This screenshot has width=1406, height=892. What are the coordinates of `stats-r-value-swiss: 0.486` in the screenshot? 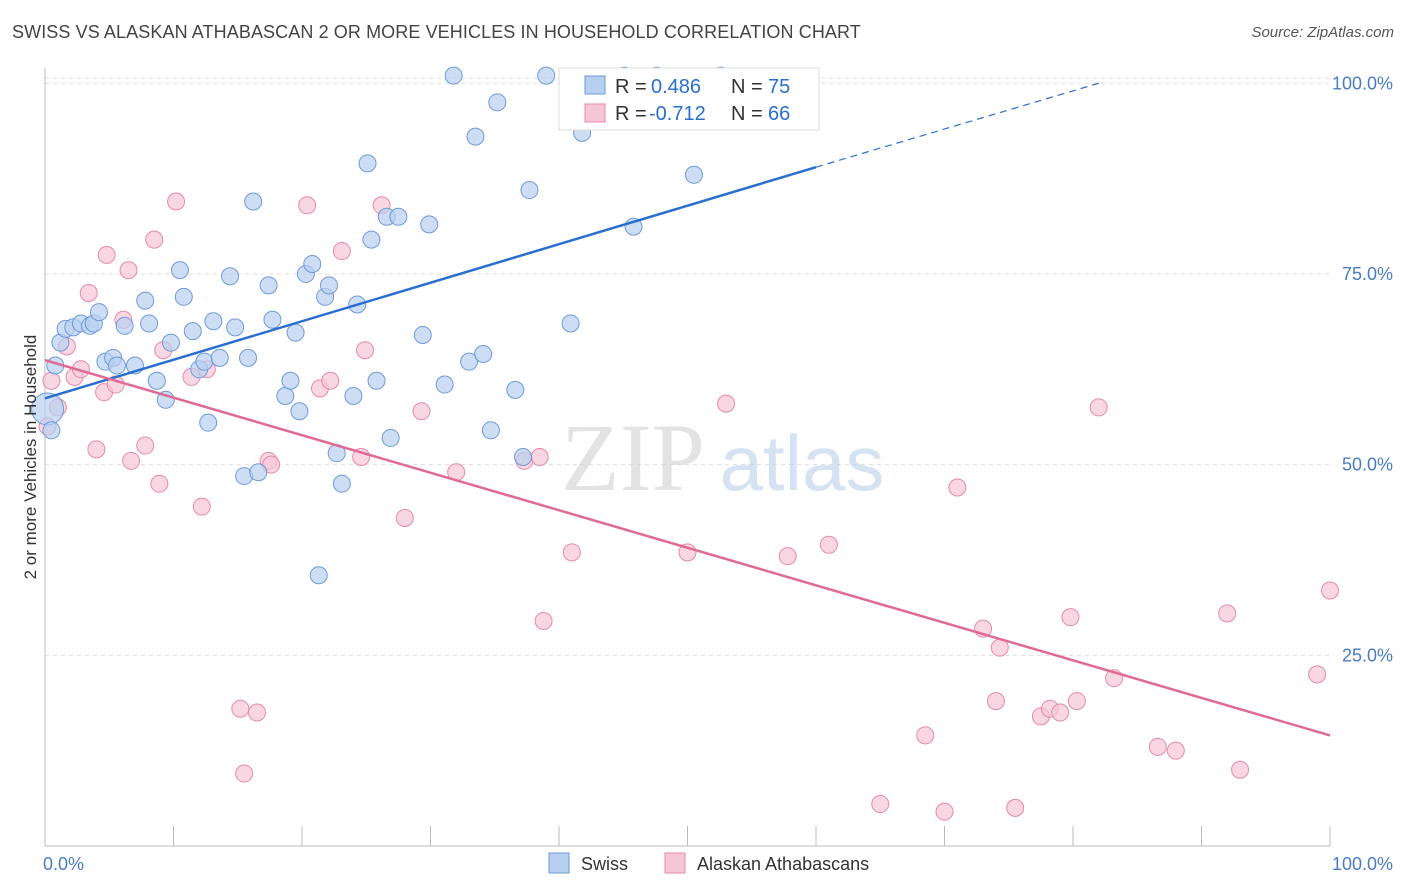 It's located at (676, 87).